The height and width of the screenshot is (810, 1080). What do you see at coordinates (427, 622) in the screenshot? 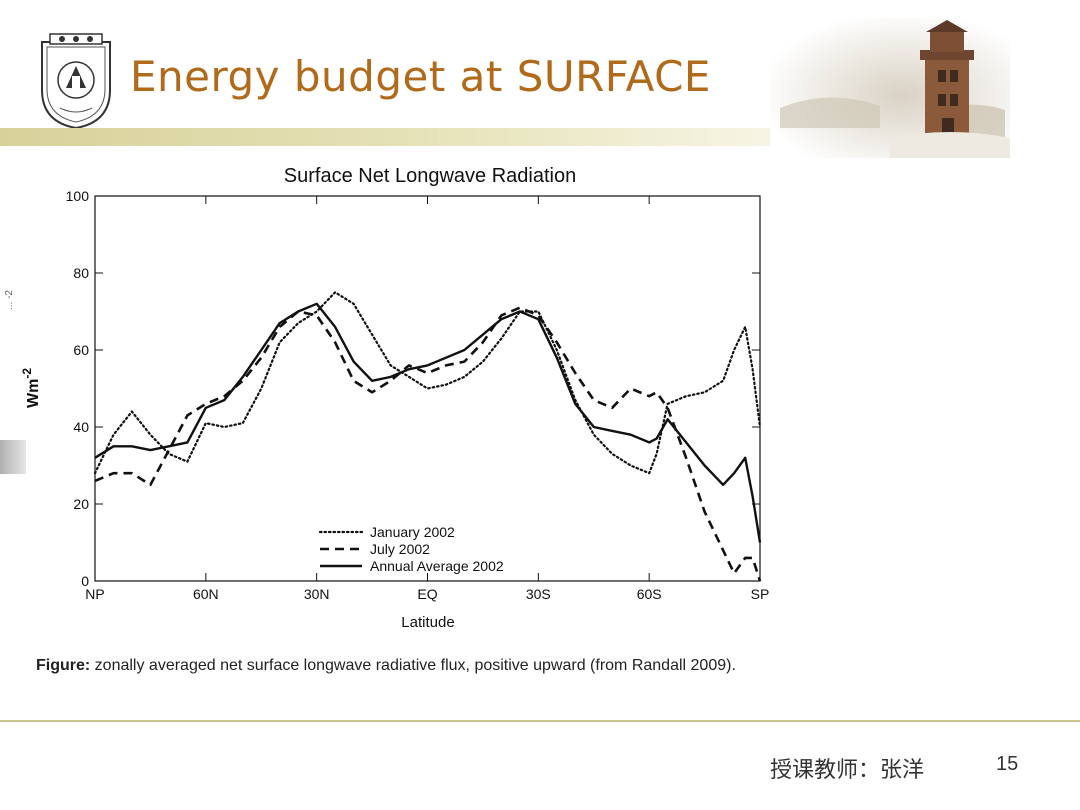
I see `x-axis-label: Latitude` at bounding box center [427, 622].